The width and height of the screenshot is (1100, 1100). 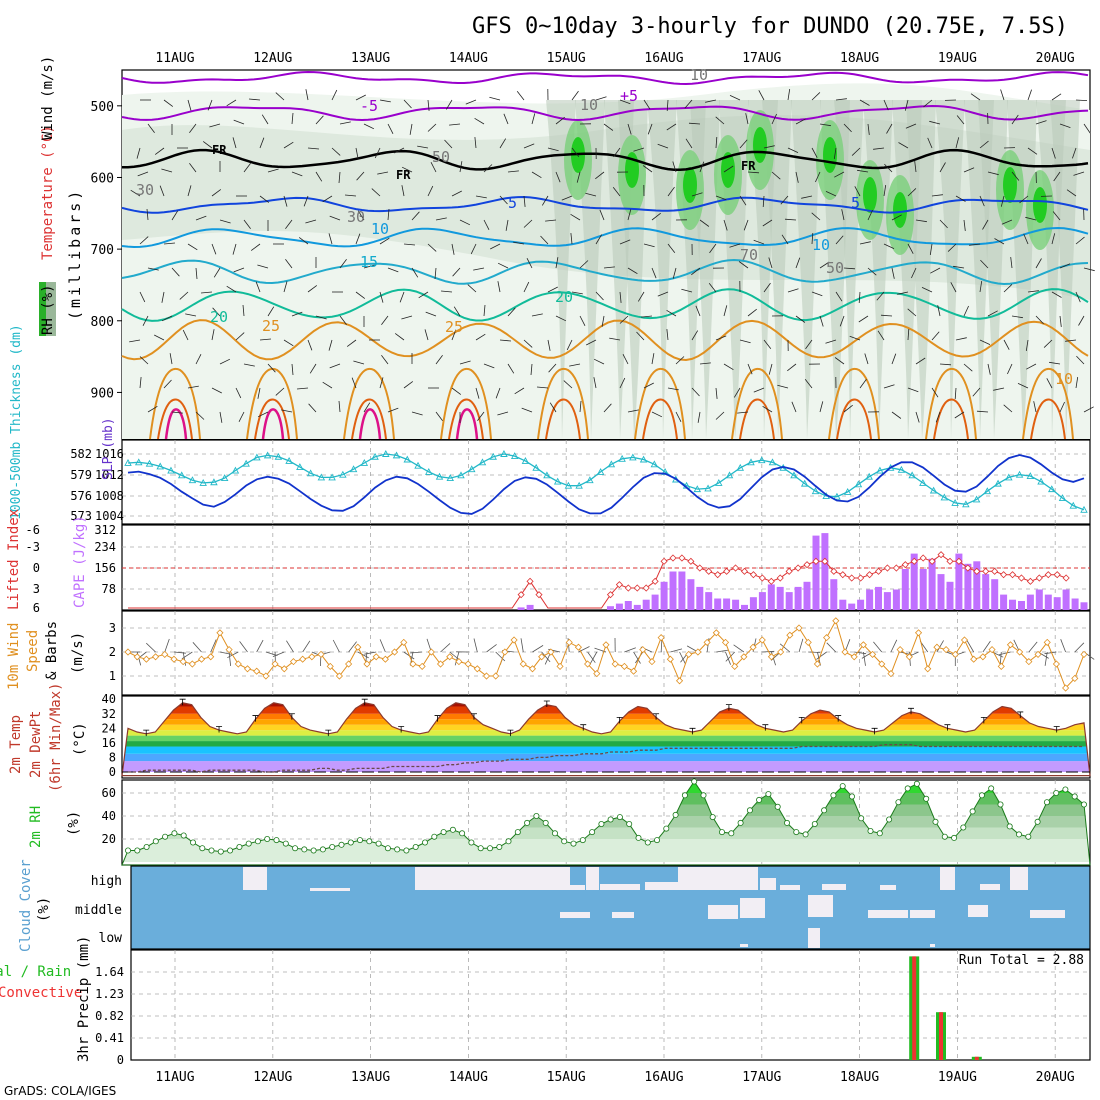 What do you see at coordinates (1010, 185) in the screenshot?
I see `rh-high-core` at bounding box center [1010, 185].